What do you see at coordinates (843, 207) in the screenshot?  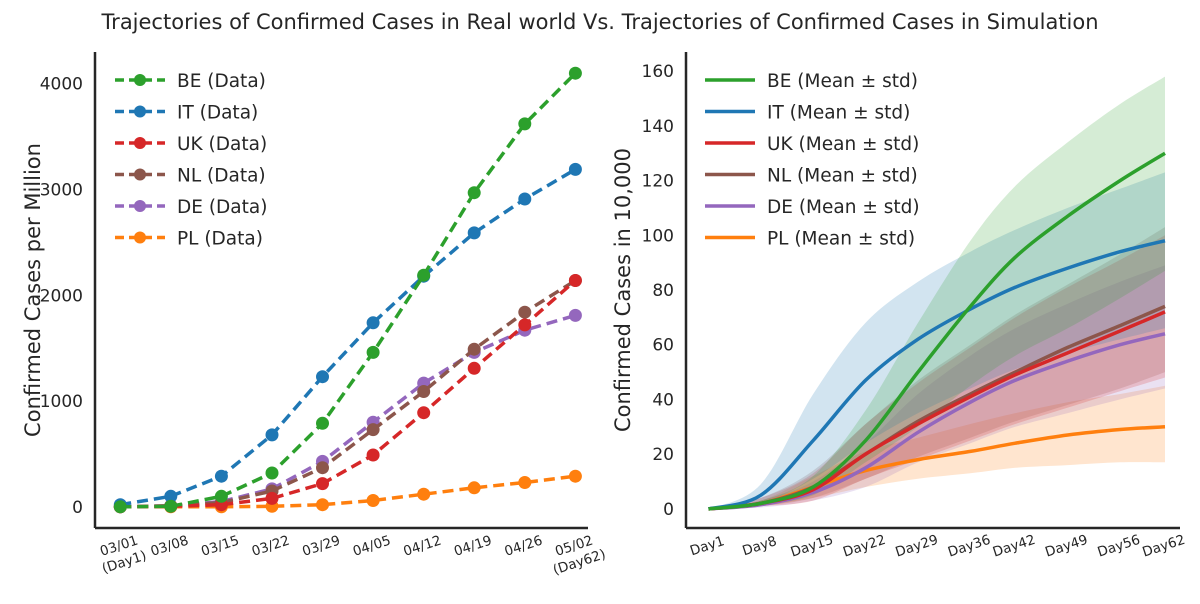 I see `right-legend-label-de: DE (Mean ± std)` at bounding box center [843, 207].